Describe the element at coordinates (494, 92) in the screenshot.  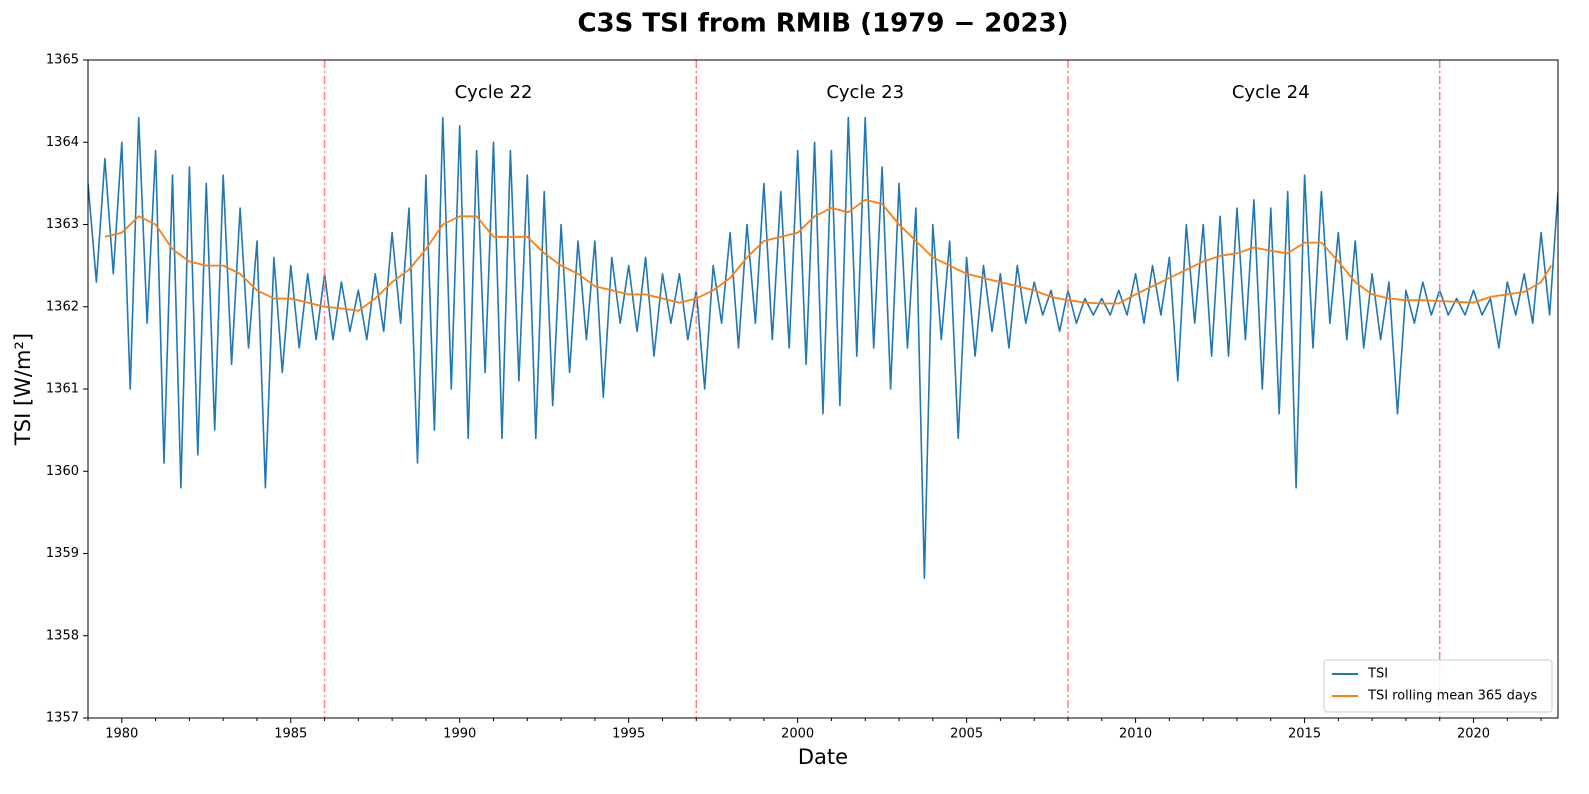
I see `annotation: Cycle 22` at that location.